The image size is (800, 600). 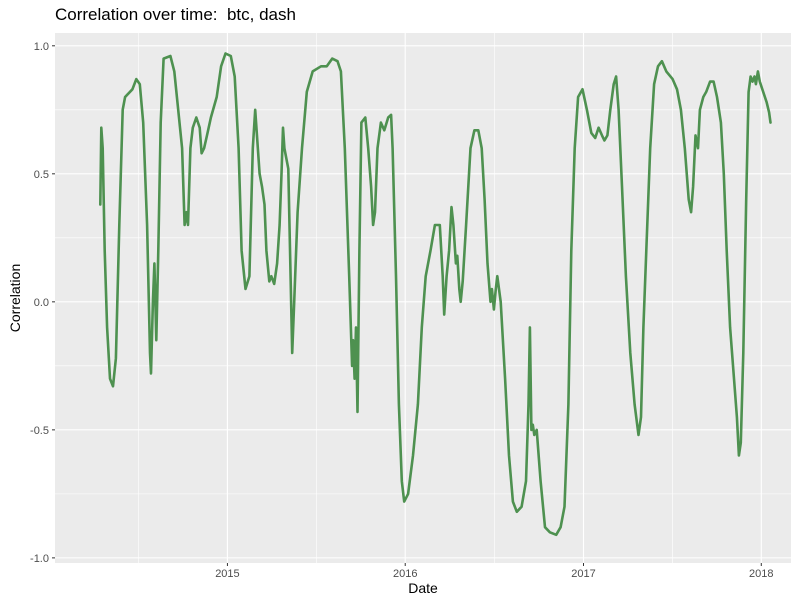 I want to click on chart-title: Correlation over time: btc, dash, so click(x=175, y=14).